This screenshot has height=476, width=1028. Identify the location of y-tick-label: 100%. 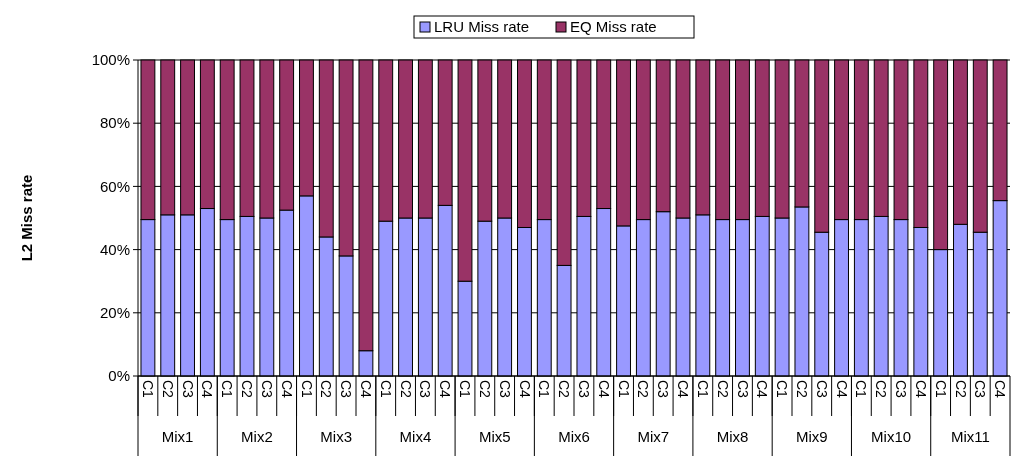
(110, 60).